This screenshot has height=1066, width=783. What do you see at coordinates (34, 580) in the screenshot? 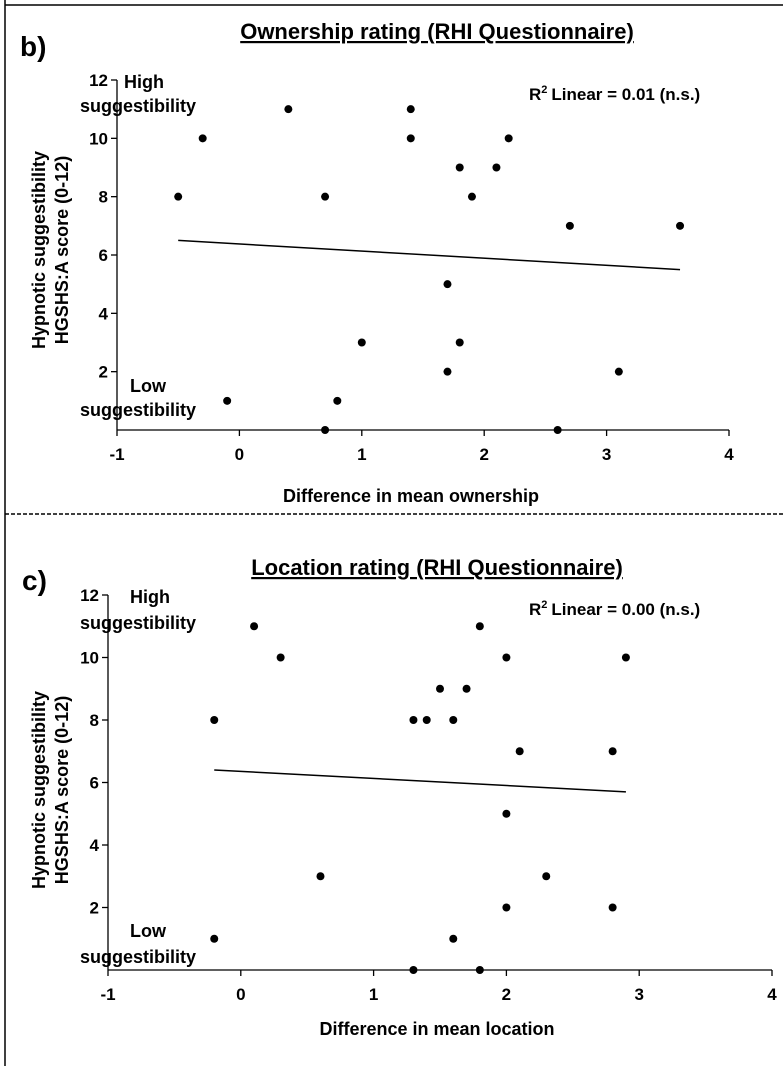
I see `panel-label: c)` at bounding box center [34, 580].